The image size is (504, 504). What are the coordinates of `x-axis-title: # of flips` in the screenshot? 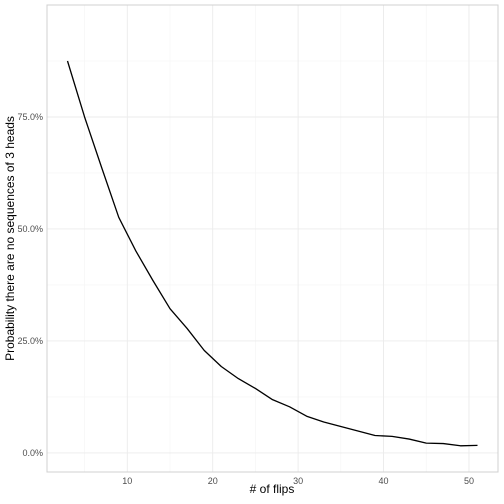 It's located at (272, 489).